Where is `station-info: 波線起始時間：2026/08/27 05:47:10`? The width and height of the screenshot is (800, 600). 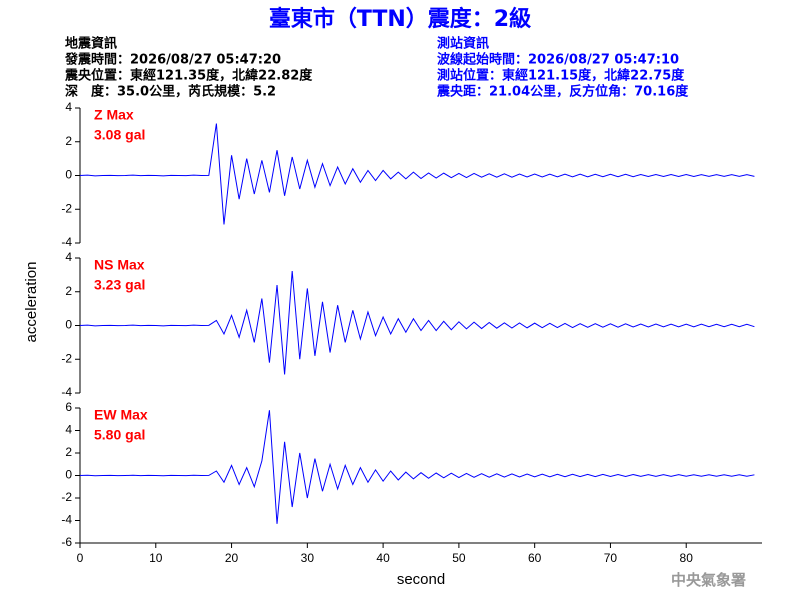
station-info: 波線起始時間：2026/08/27 05:47:10 is located at coordinates (558, 60).